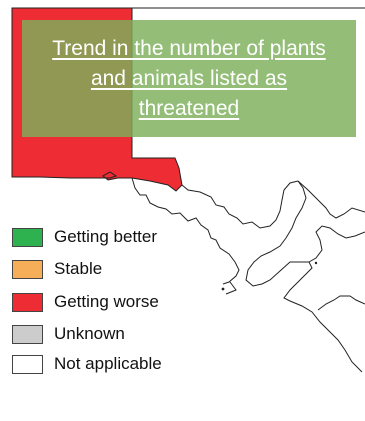 The width and height of the screenshot is (365, 421). I want to click on legend-swatch-stable, so click(27, 269).